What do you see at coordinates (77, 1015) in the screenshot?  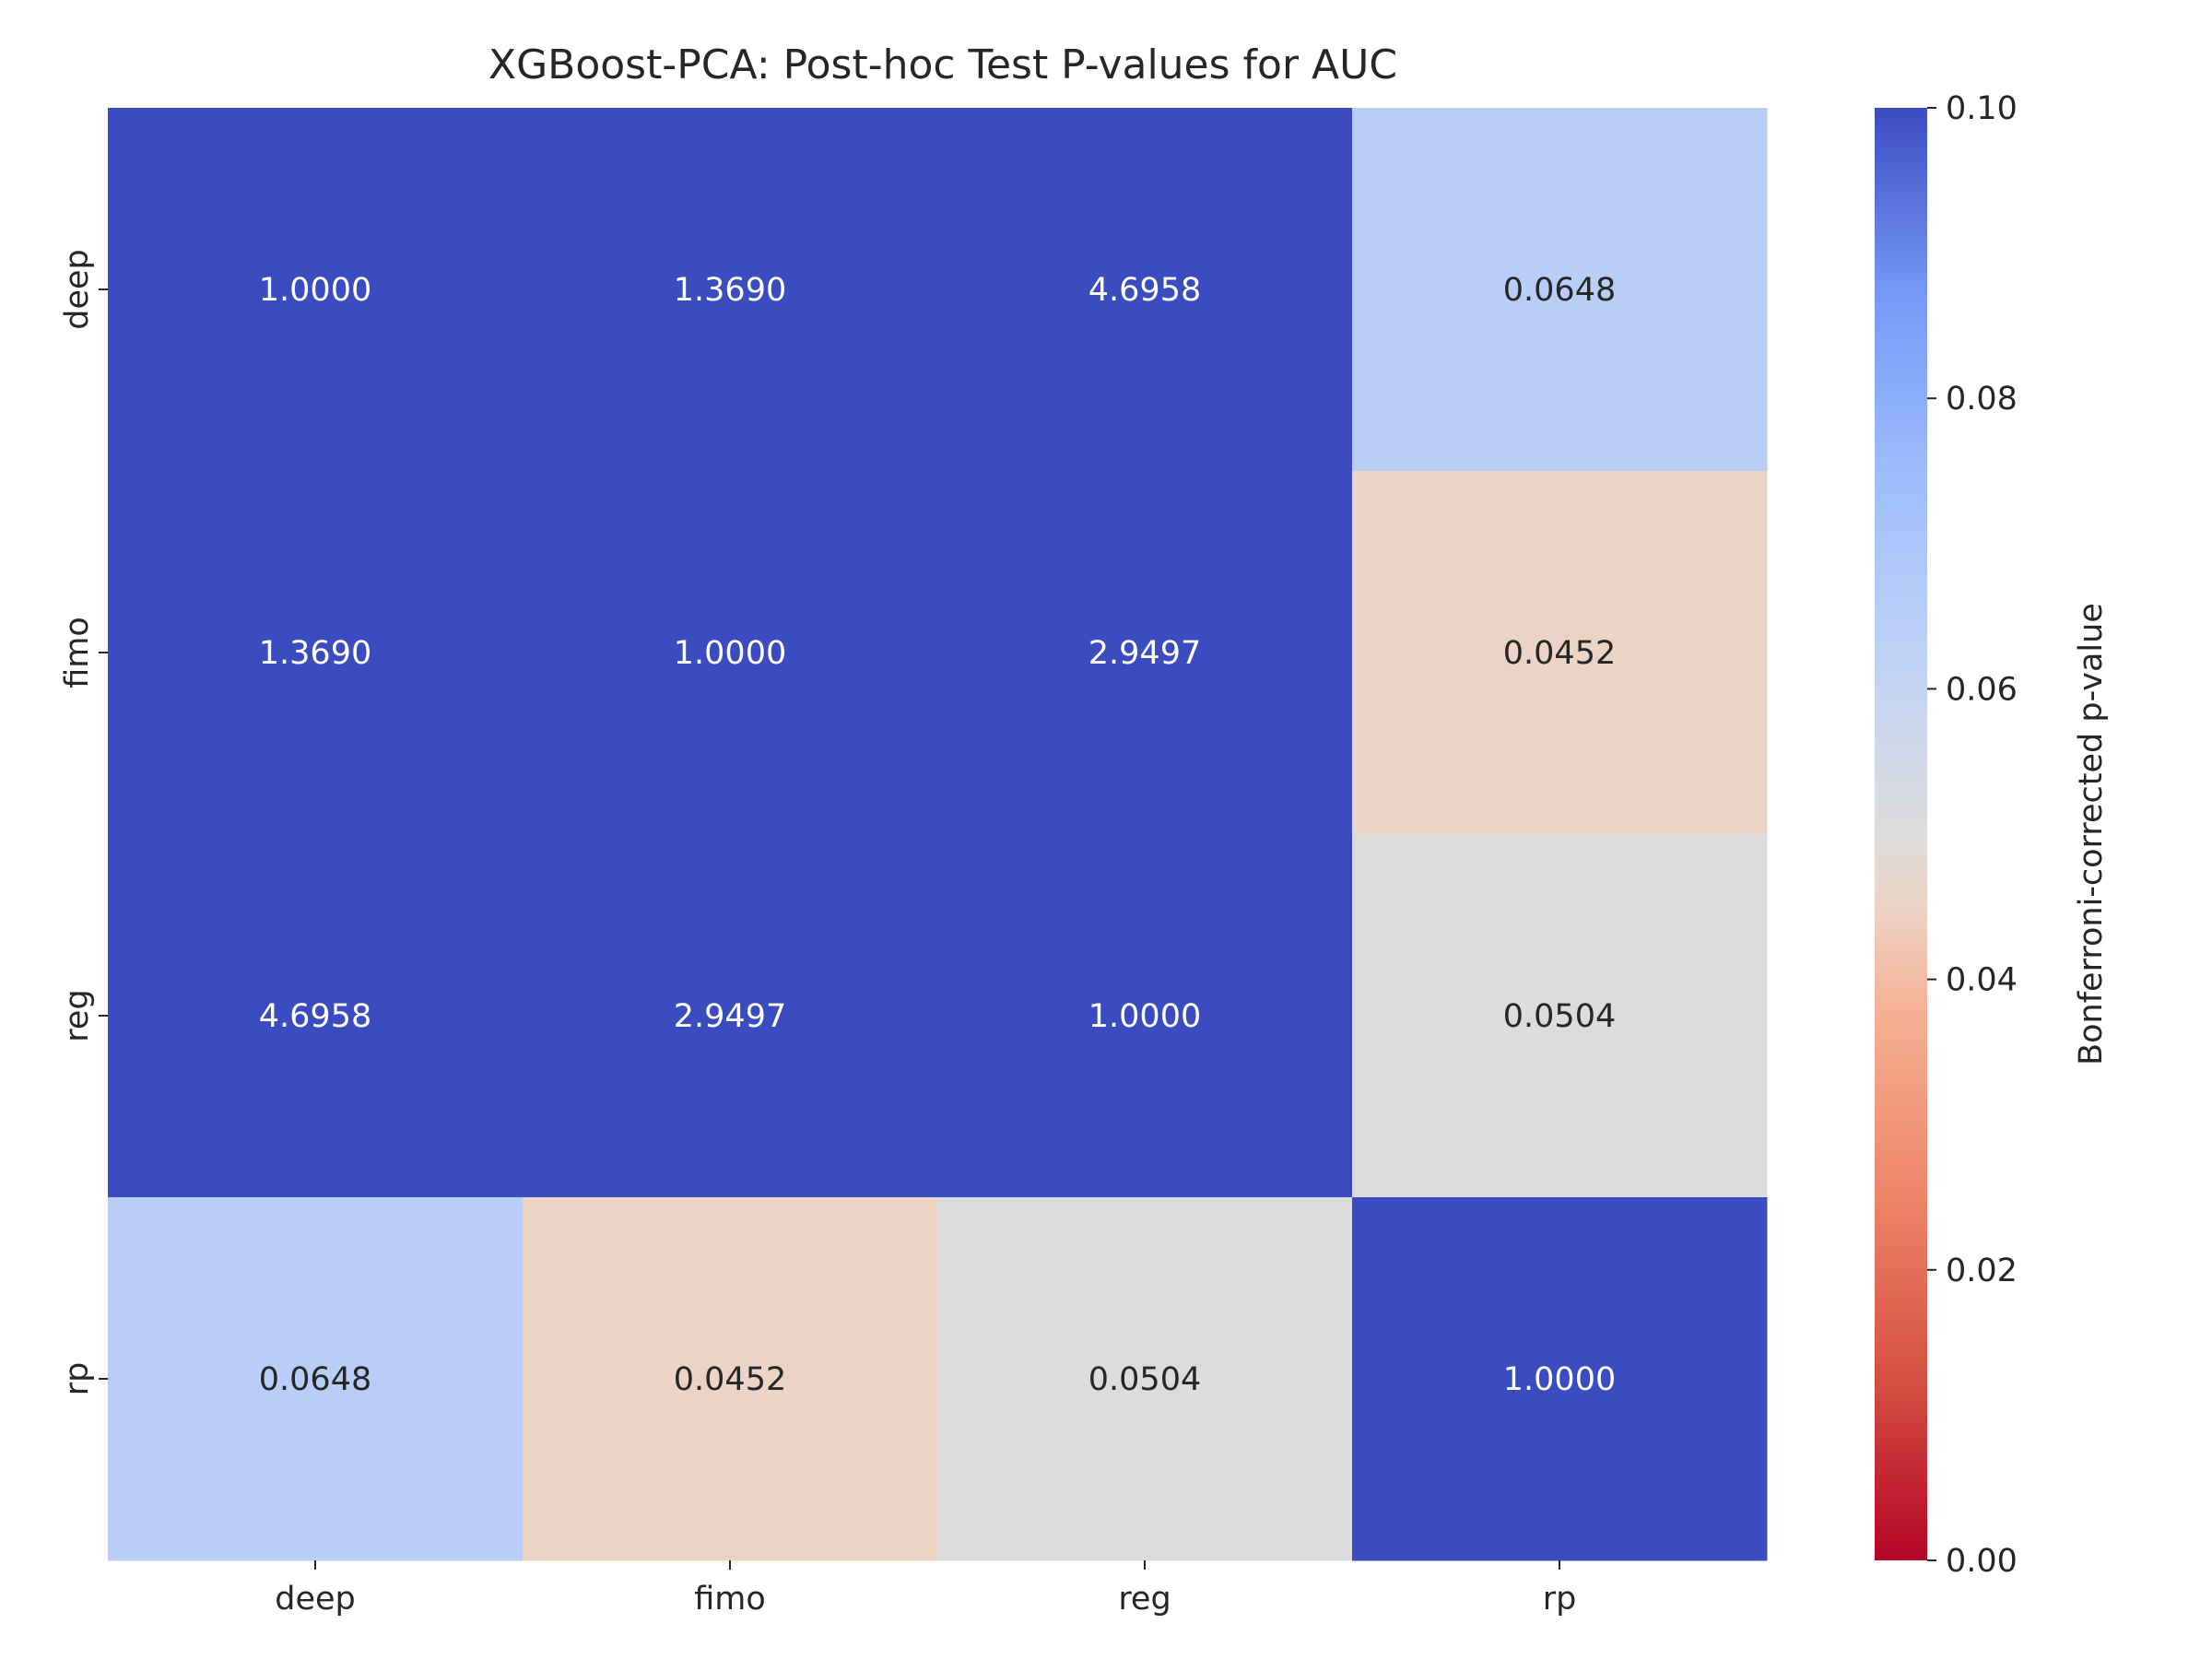 I see `y-tick-label: reg` at bounding box center [77, 1015].